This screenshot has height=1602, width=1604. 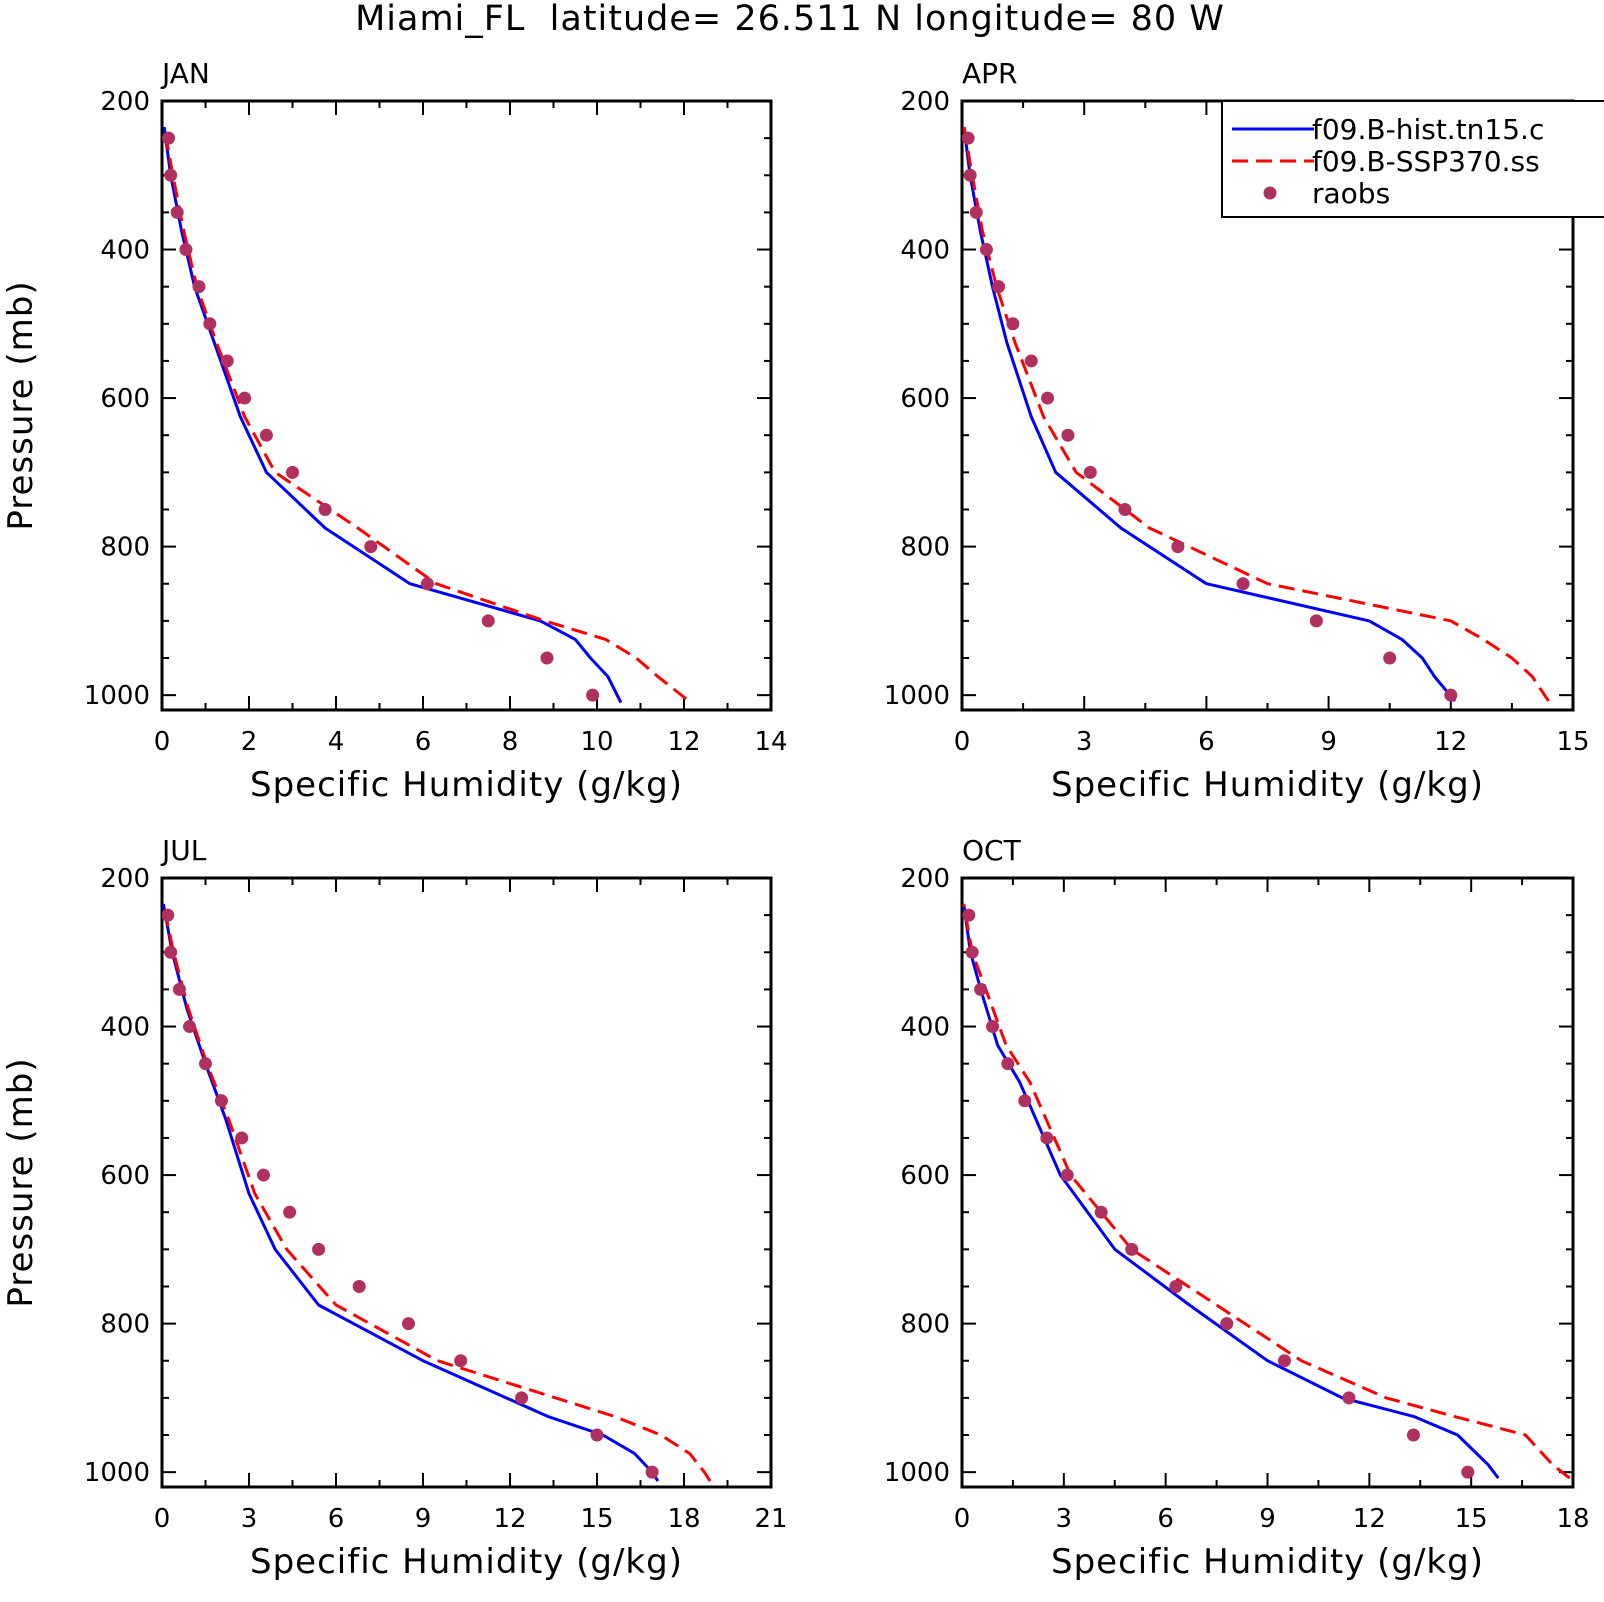 What do you see at coordinates (510, 742) in the screenshot?
I see `x-tick-label: 8` at bounding box center [510, 742].